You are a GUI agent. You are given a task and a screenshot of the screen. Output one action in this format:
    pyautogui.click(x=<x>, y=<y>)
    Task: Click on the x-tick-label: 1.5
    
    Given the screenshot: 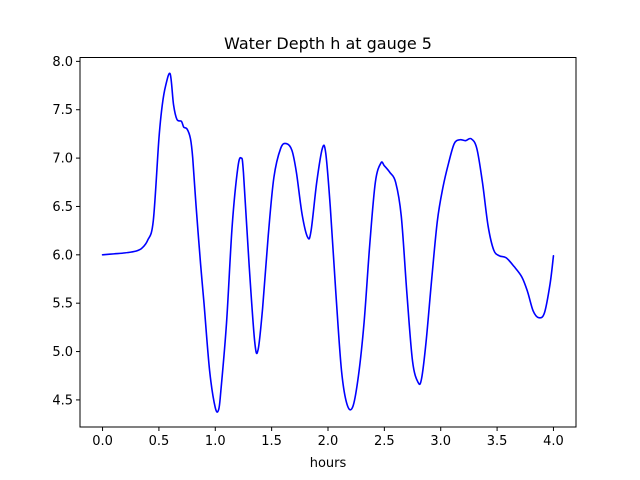 What is the action you would take?
    pyautogui.click(x=271, y=441)
    